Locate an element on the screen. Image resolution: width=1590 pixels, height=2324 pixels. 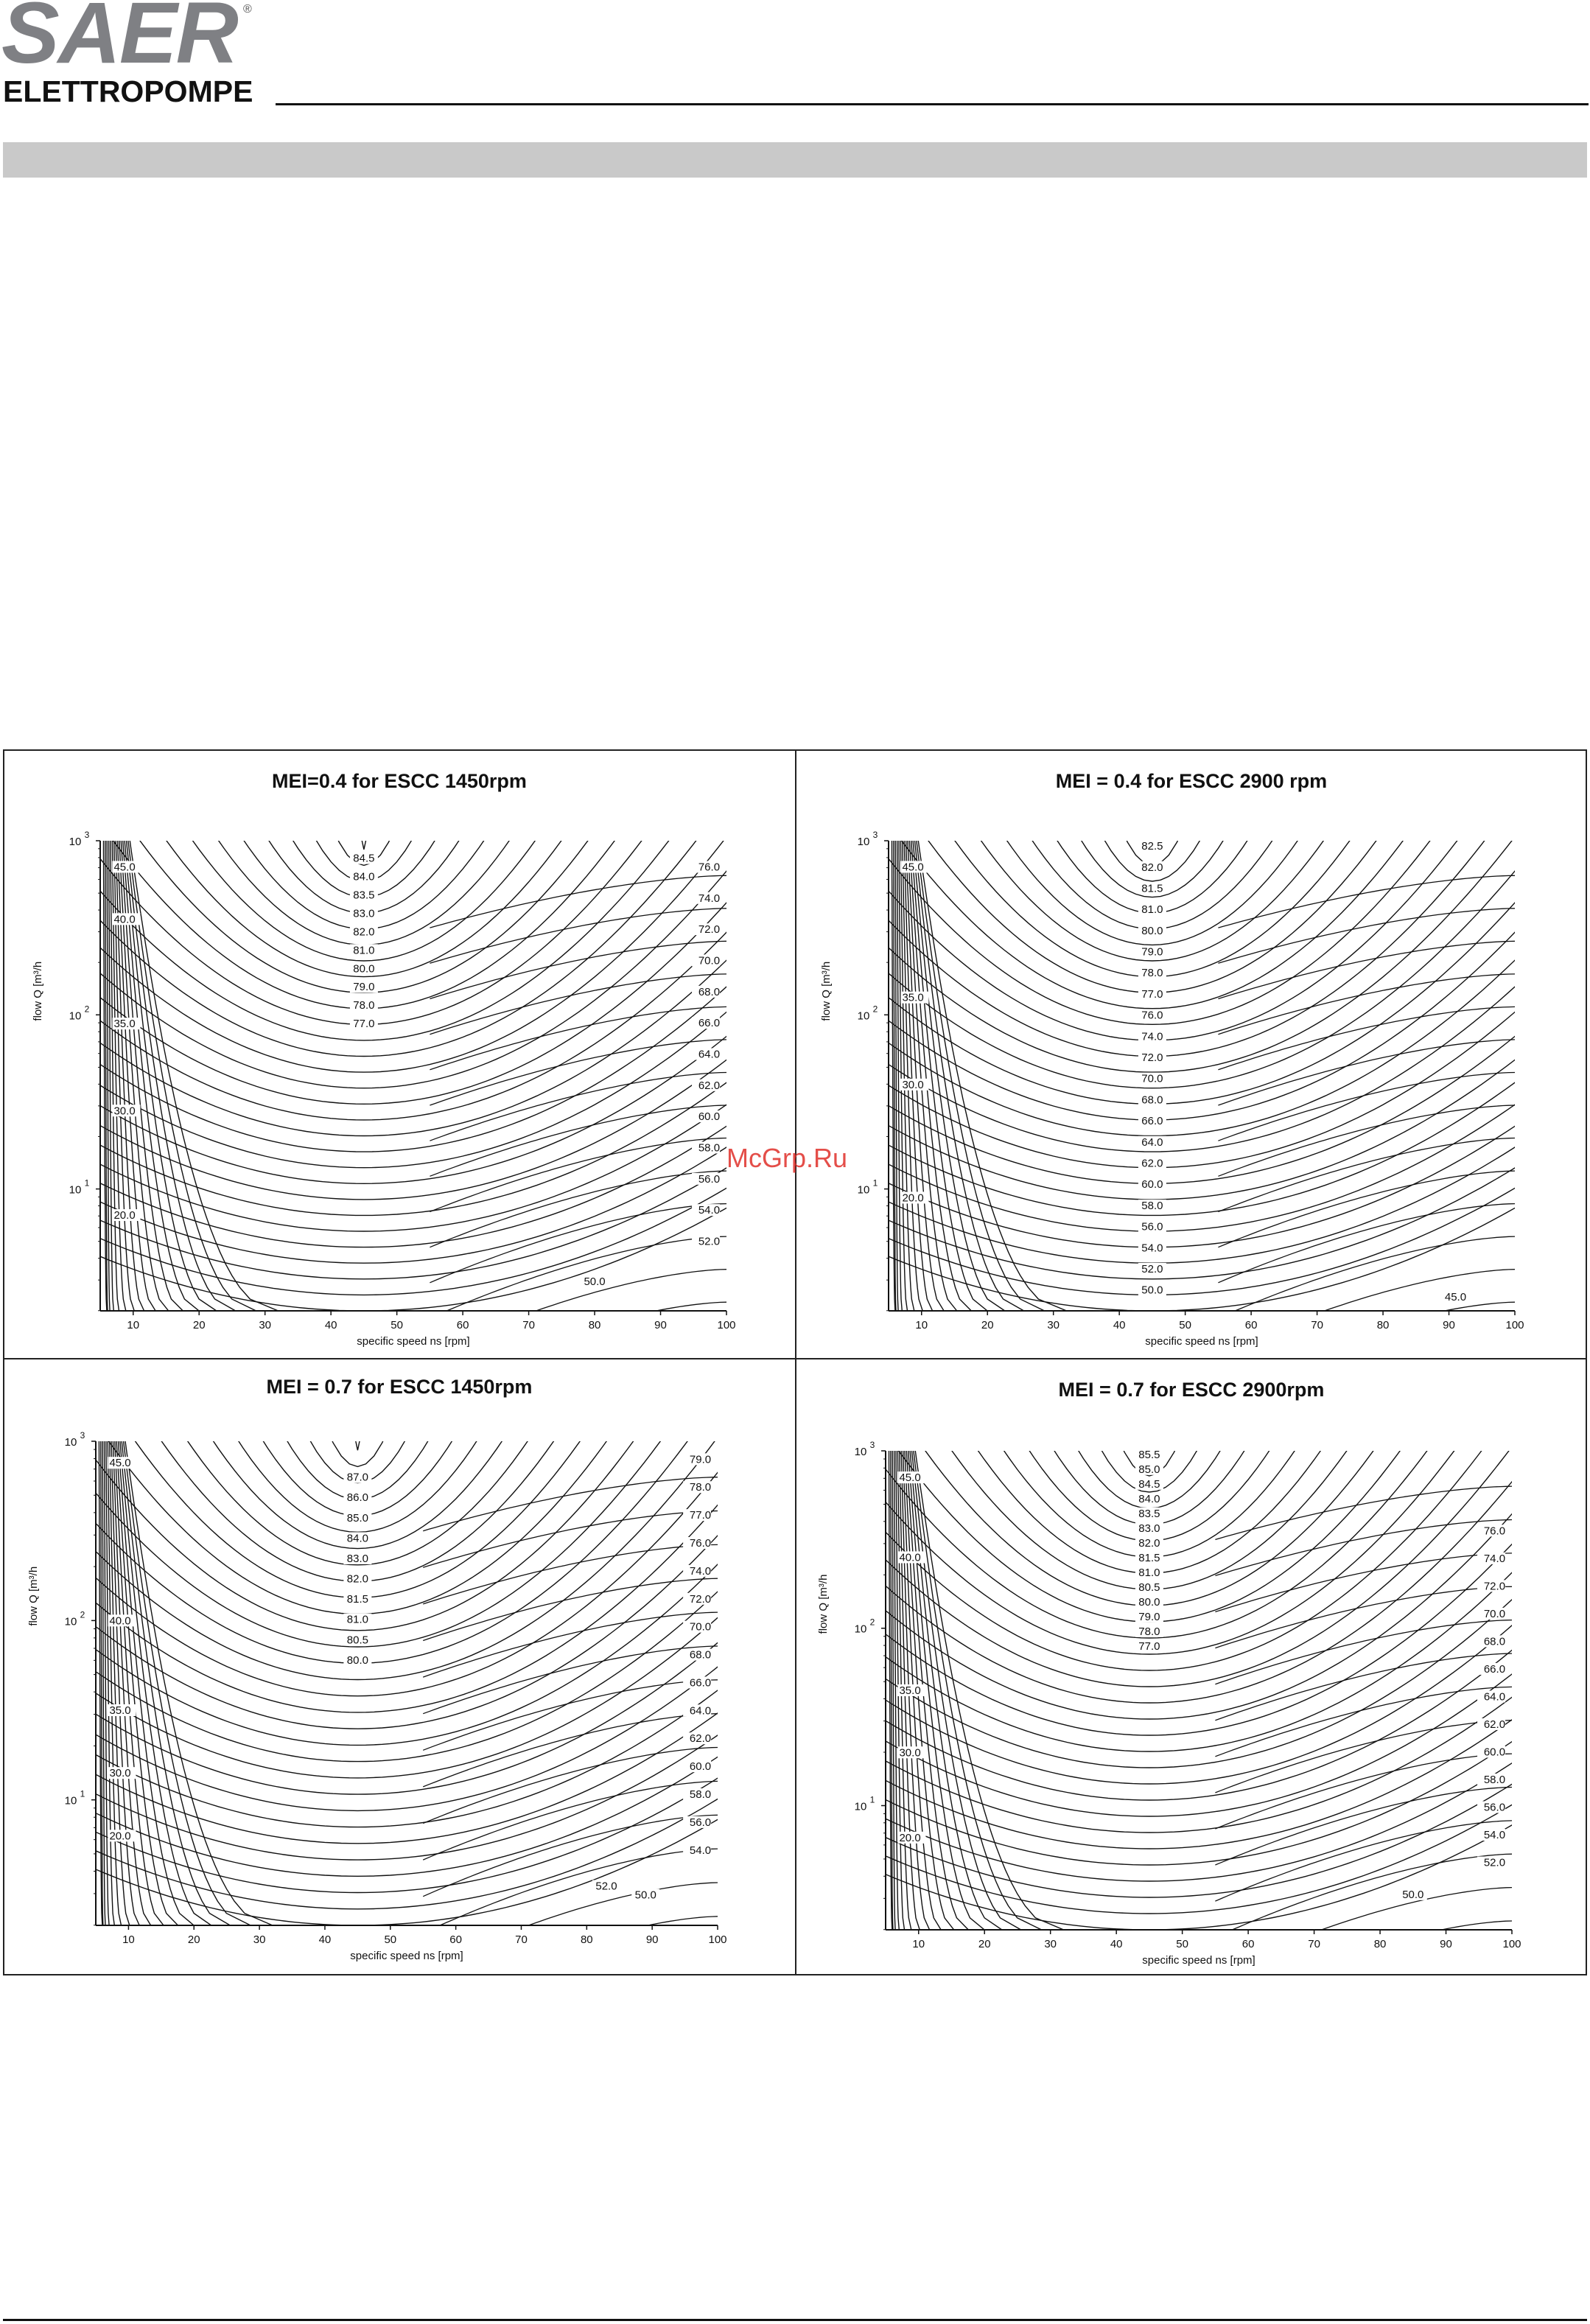
contour-label: 64.0 is located at coordinates (1494, 1696).